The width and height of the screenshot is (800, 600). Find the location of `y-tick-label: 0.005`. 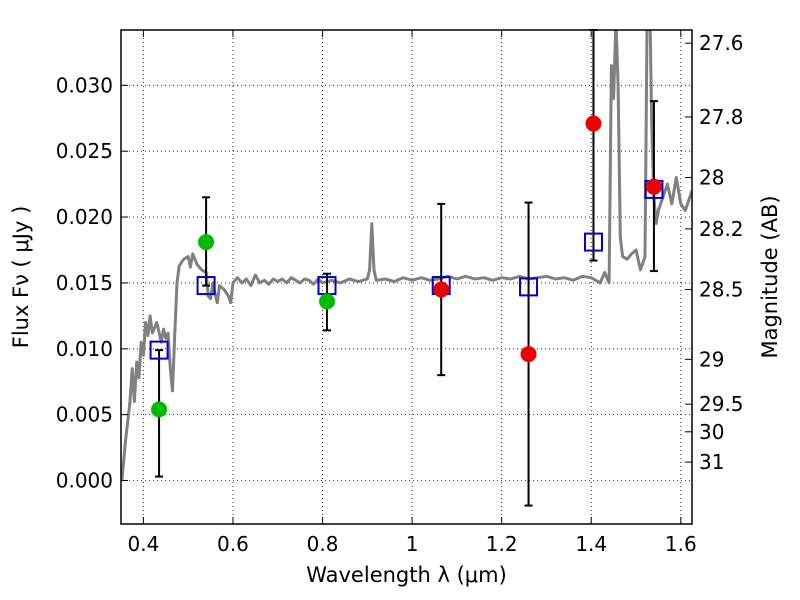

y-tick-label: 0.005 is located at coordinates (84, 415).